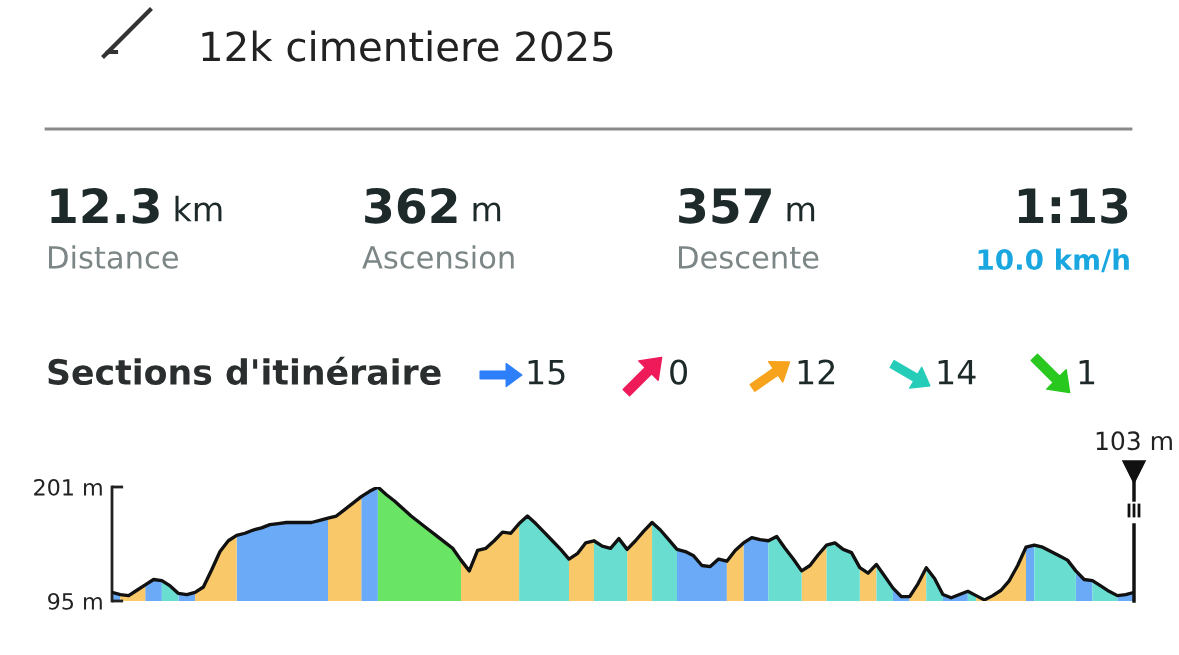 This screenshot has width=1179, height=655. Describe the element at coordinates (747, 205) in the screenshot. I see `text: 357 m` at that location.